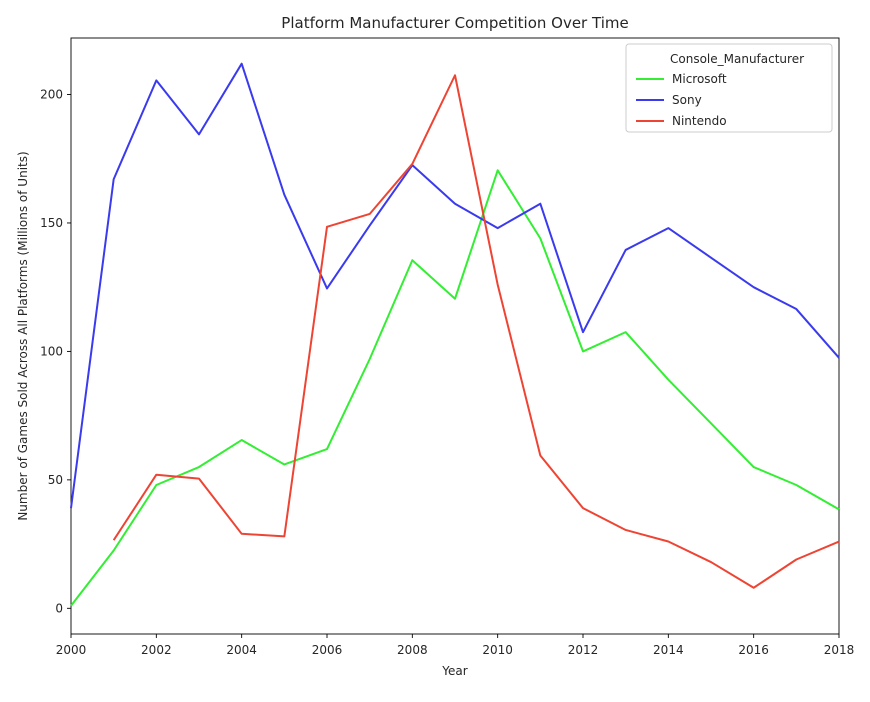 This screenshot has width=870, height=702. What do you see at coordinates (241, 650) in the screenshot?
I see `x-tick-label: 2004` at bounding box center [241, 650].